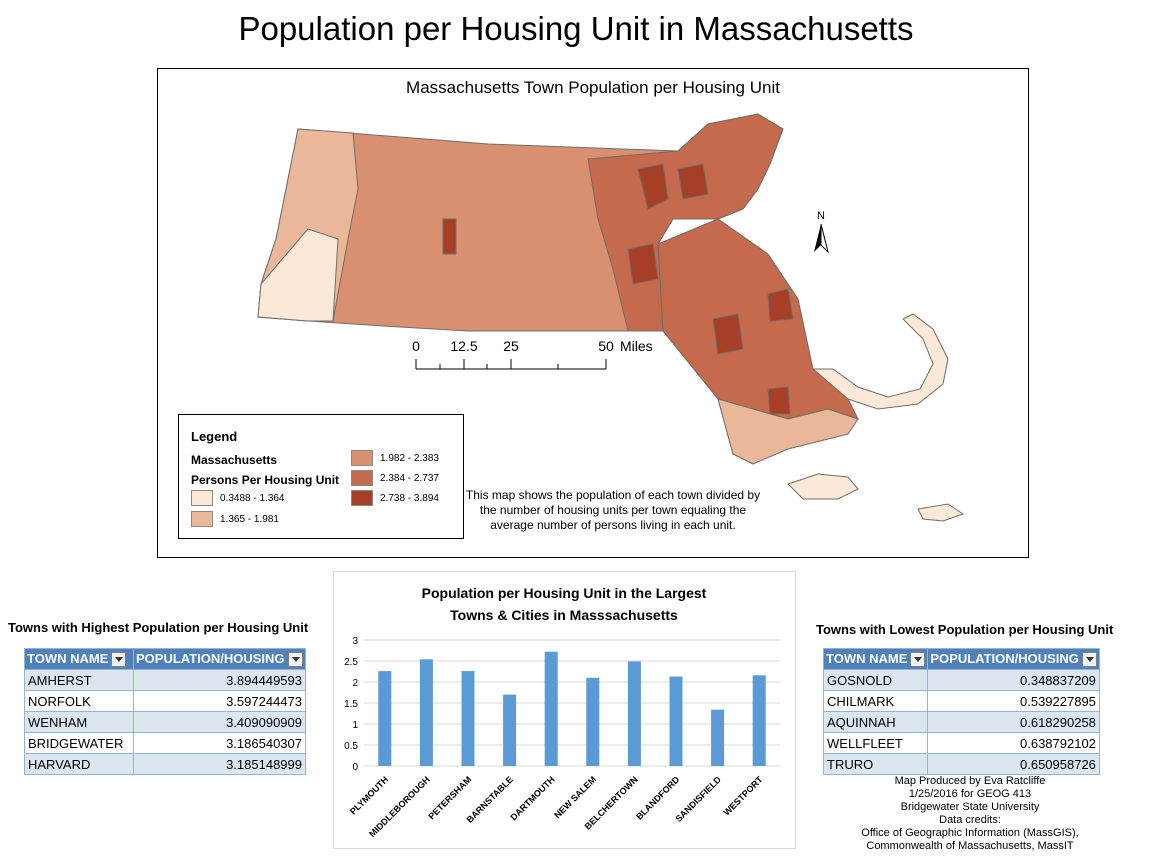 The image size is (1152, 864). Describe the element at coordinates (355, 683) in the screenshot. I see `y-tick-label: 2` at that location.